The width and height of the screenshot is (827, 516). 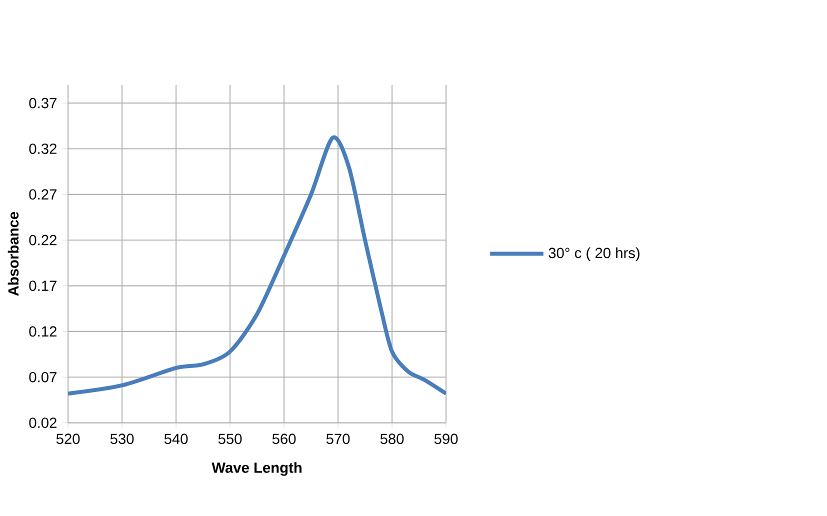 I want to click on x-tick-label: 560, so click(x=284, y=439).